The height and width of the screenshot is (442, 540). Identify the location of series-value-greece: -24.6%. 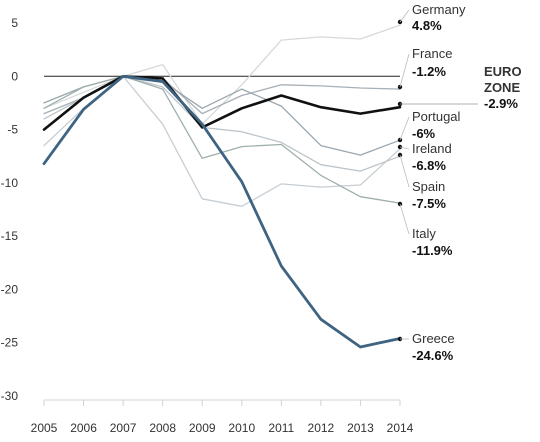
(433, 355).